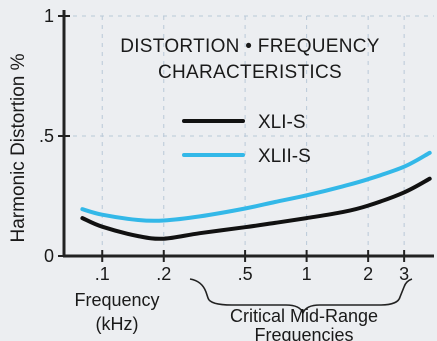 This screenshot has width=437, height=341. I want to click on legend: XLI-S XLII-S, so click(246, 139).